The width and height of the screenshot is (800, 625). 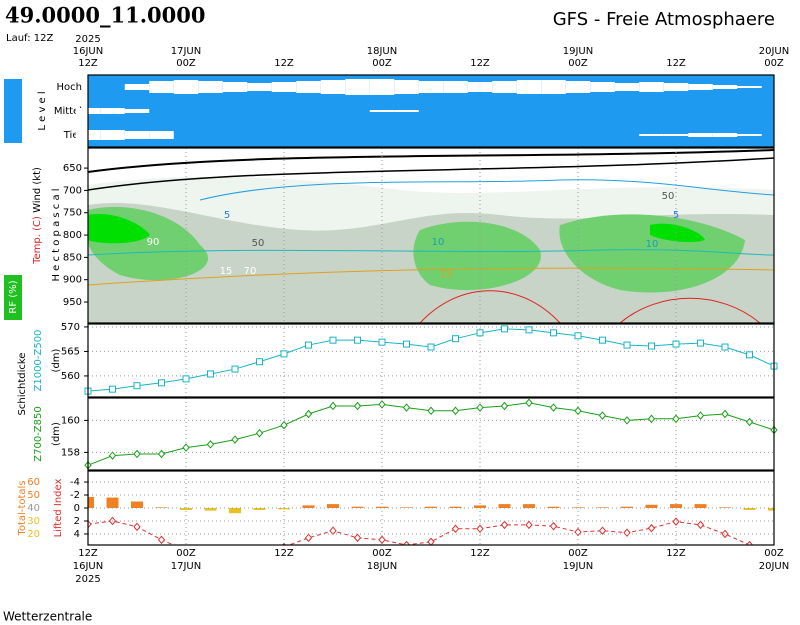 What do you see at coordinates (226, 271) in the screenshot?
I see `contour-label: 15` at bounding box center [226, 271].